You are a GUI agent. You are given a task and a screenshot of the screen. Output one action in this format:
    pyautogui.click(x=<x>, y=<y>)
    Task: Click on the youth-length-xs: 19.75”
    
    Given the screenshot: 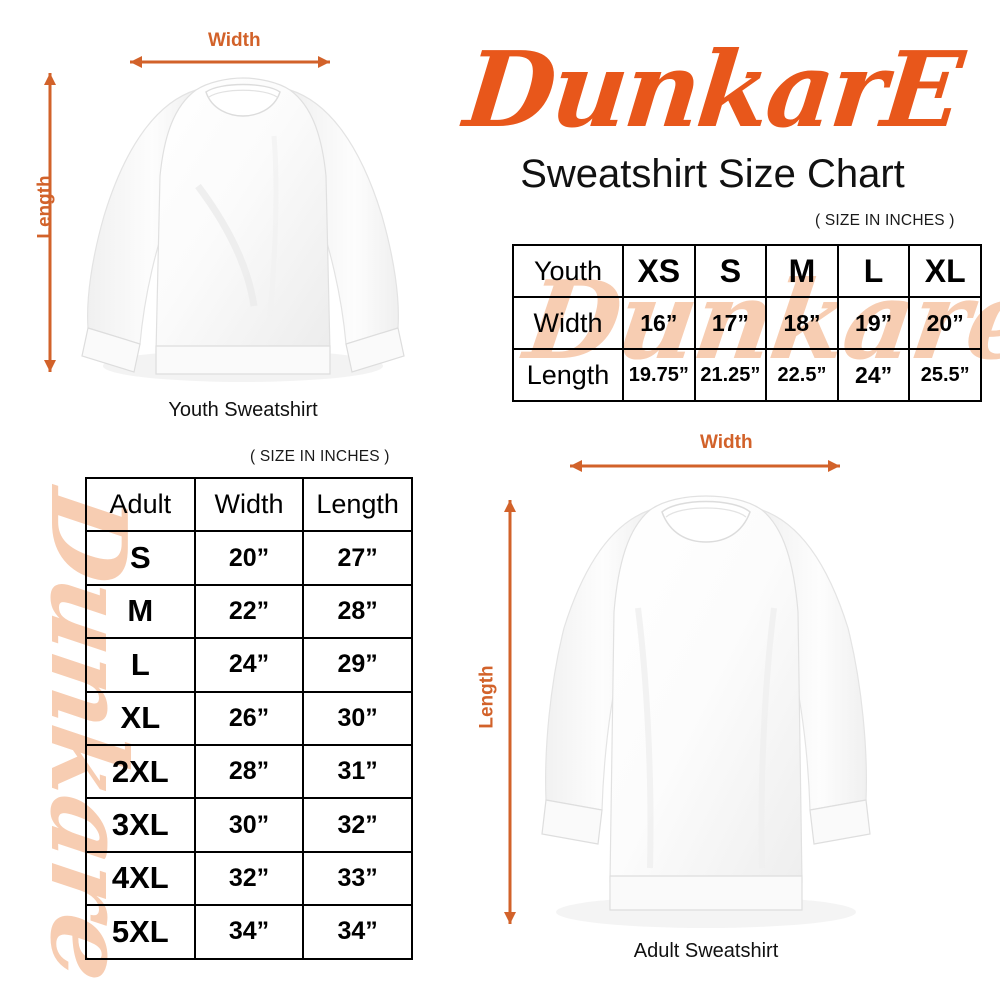 What is the action you would take?
    pyautogui.click(x=659, y=375)
    